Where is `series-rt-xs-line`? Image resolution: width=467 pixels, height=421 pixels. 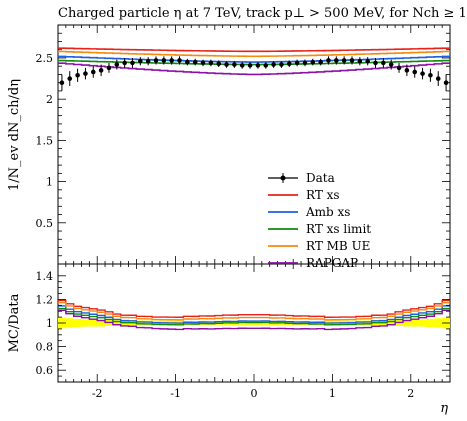
series-rt-xs-line is located at coordinates (254, 50).